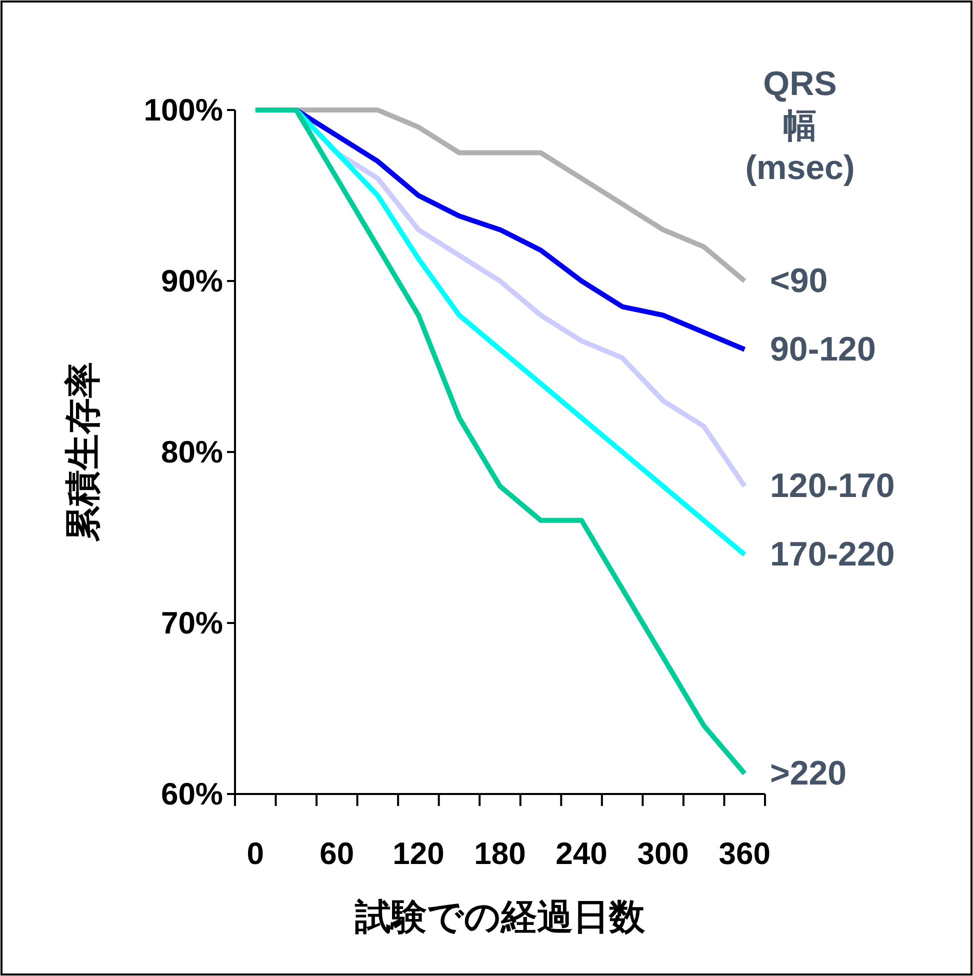 This screenshot has height=976, width=973. What do you see at coordinates (832, 555) in the screenshot?
I see `series-label: 170-220` at bounding box center [832, 555].